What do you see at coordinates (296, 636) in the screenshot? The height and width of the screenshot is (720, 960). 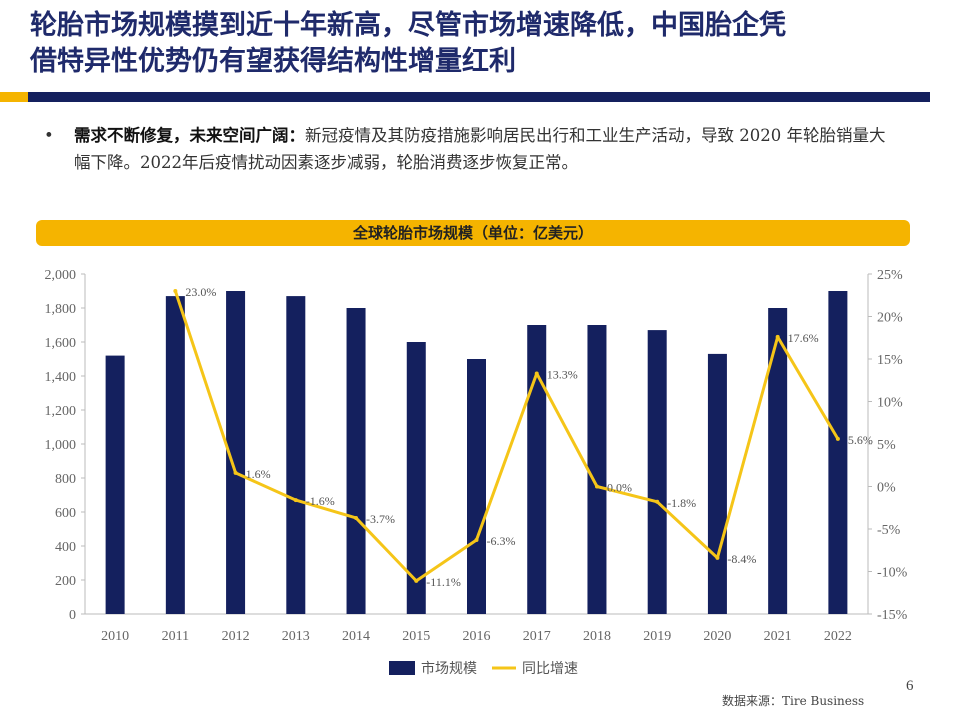 I see `x-tick-label: 2013` at bounding box center [296, 636].